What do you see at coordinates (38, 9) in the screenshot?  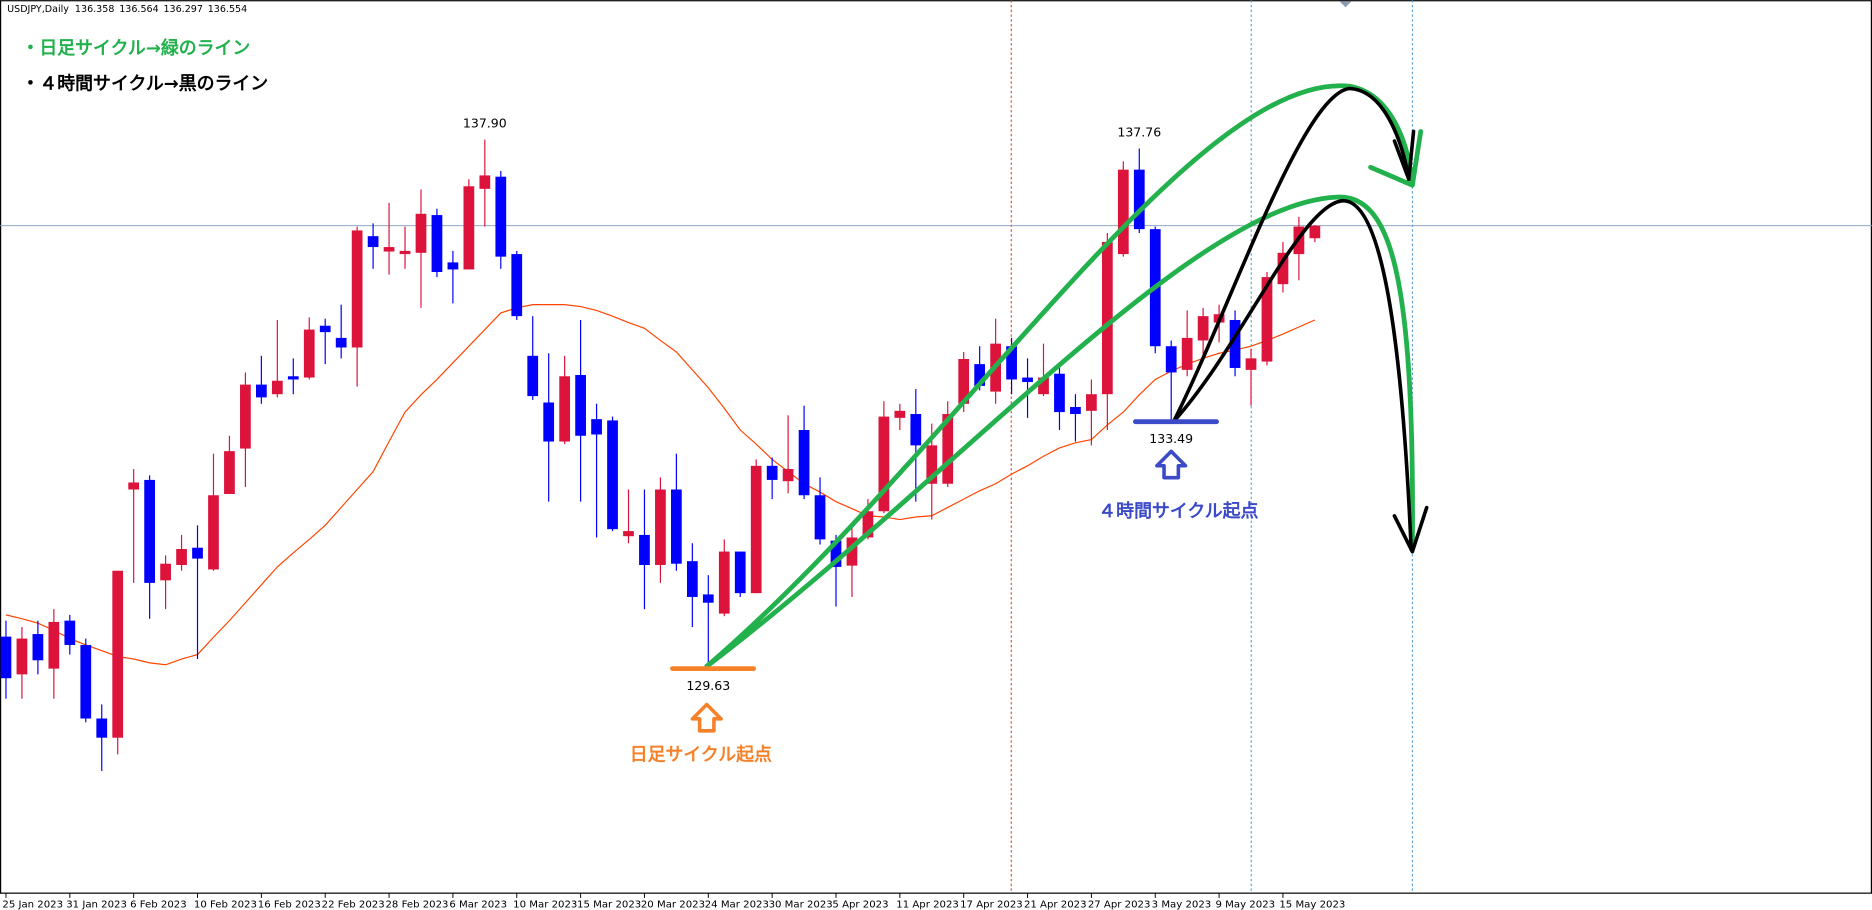 I see `symbol: USDJPY,Daily` at bounding box center [38, 9].